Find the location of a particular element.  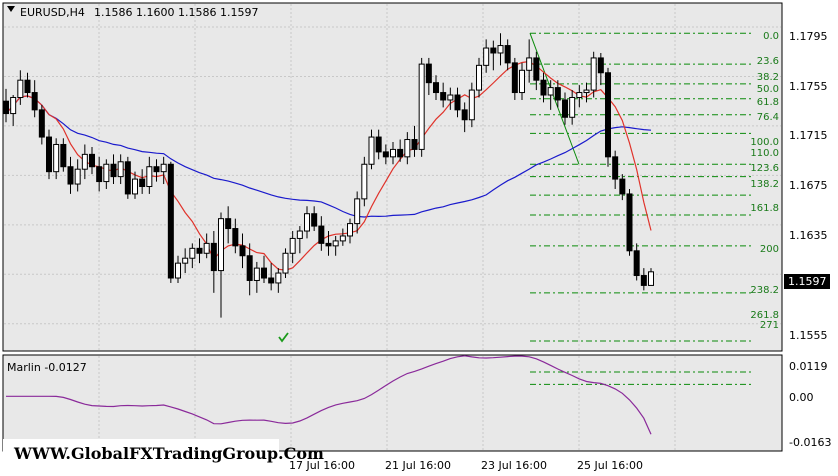

price-label: 1.1675 is located at coordinates (808, 185).